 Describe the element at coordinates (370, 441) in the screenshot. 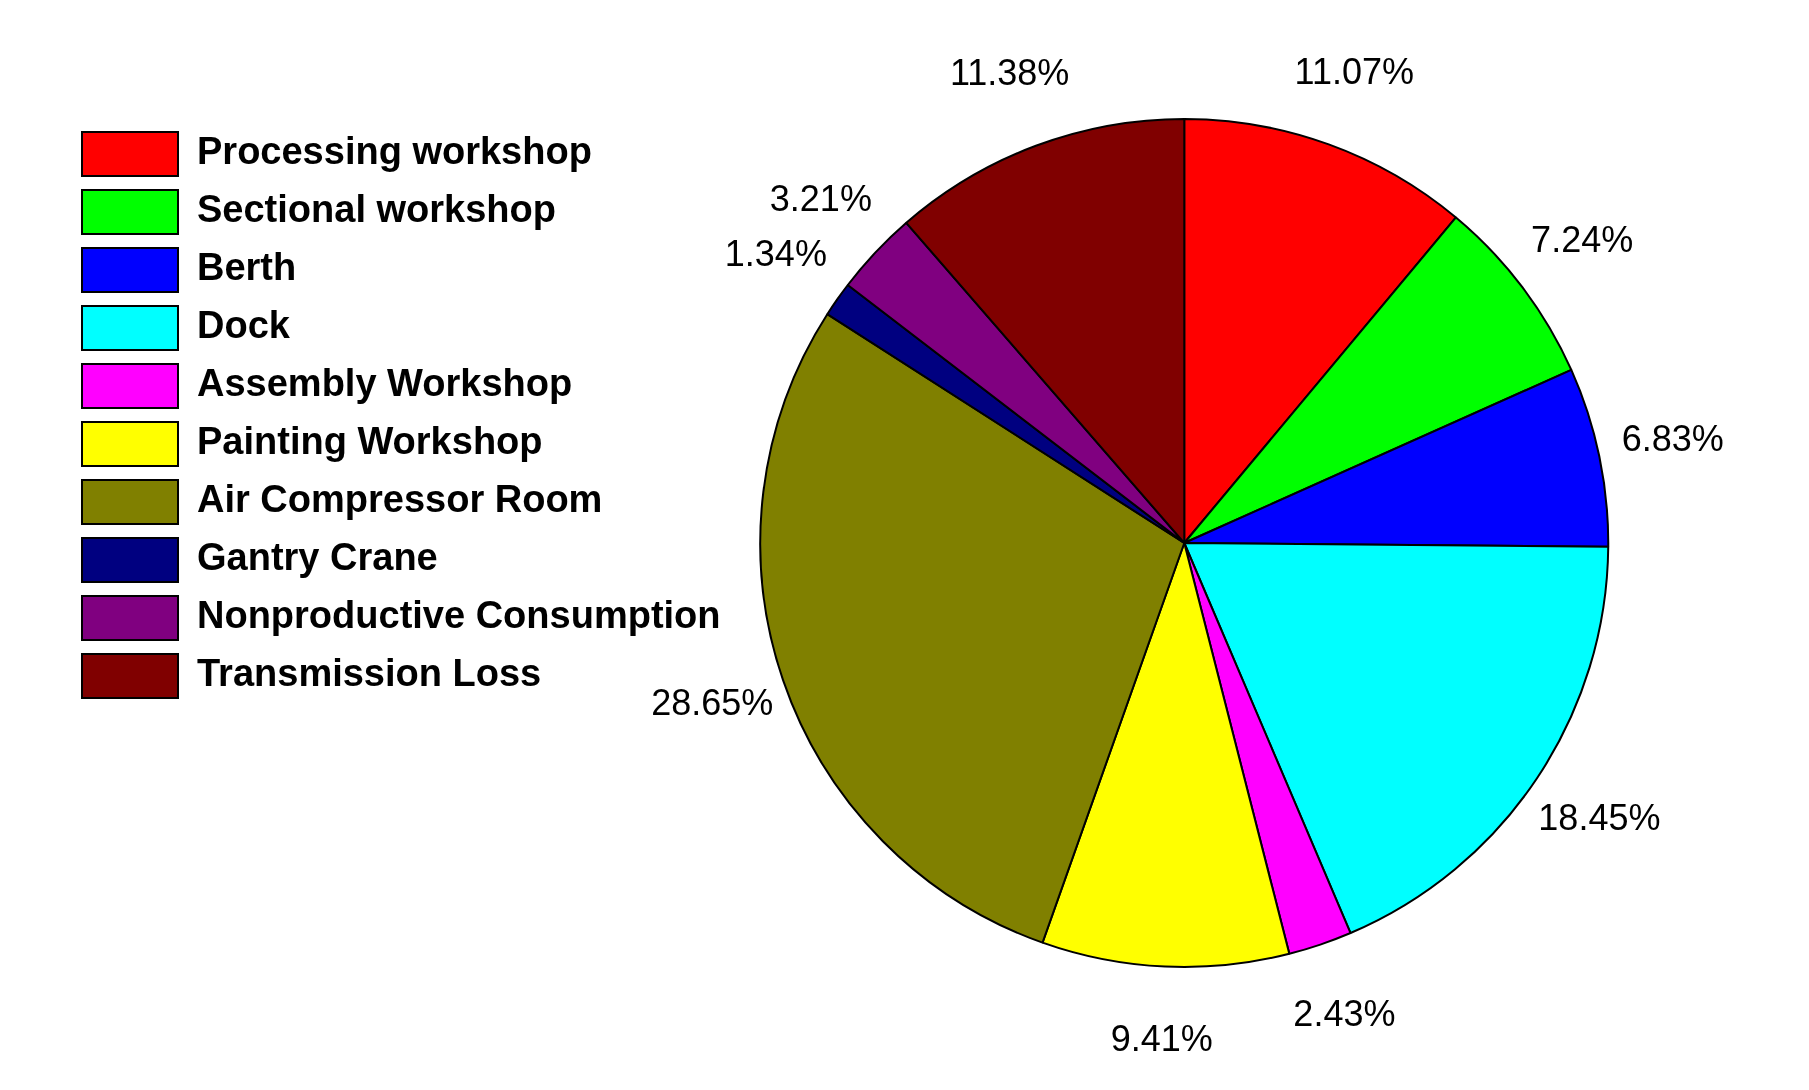

I see `legend-label: Painting Workshop` at that location.